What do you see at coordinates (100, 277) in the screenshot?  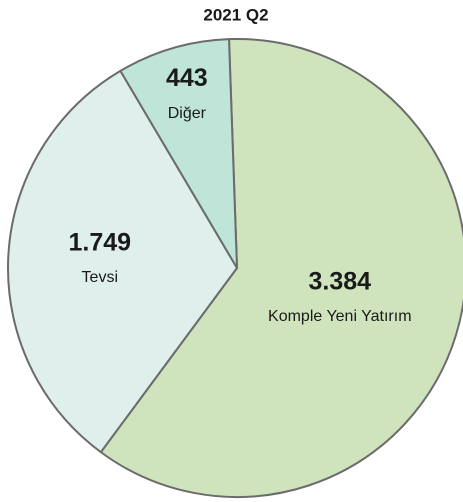 I see `category-label: Tevsi` at bounding box center [100, 277].